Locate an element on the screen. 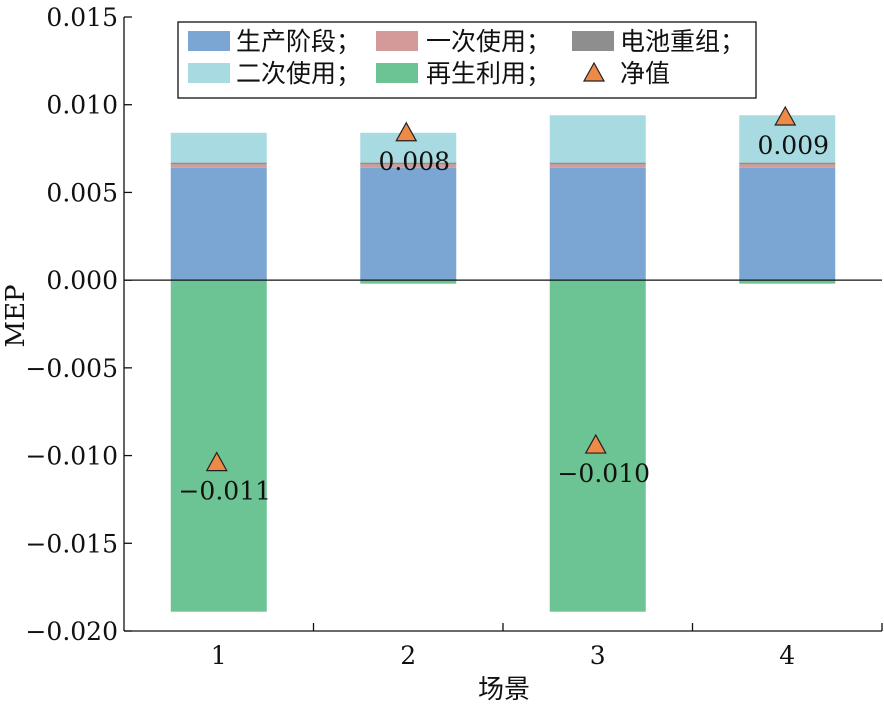 The width and height of the screenshot is (884, 706). y-tick-label-7: −0.020 is located at coordinates (71, 631).